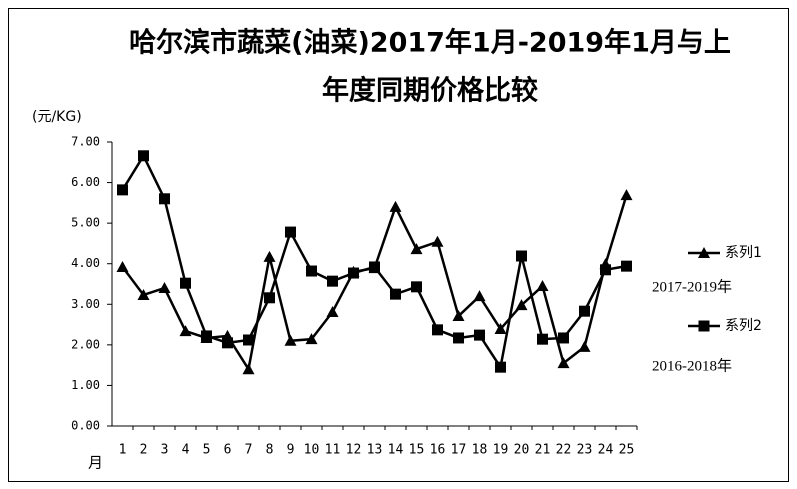 Image resolution: width=797 pixels, height=489 pixels. What do you see at coordinates (430, 43) in the screenshot?
I see `chart-title: 哈尔滨市蔬菜(油菜)2017年1月-2019年1月与上` at bounding box center [430, 43].